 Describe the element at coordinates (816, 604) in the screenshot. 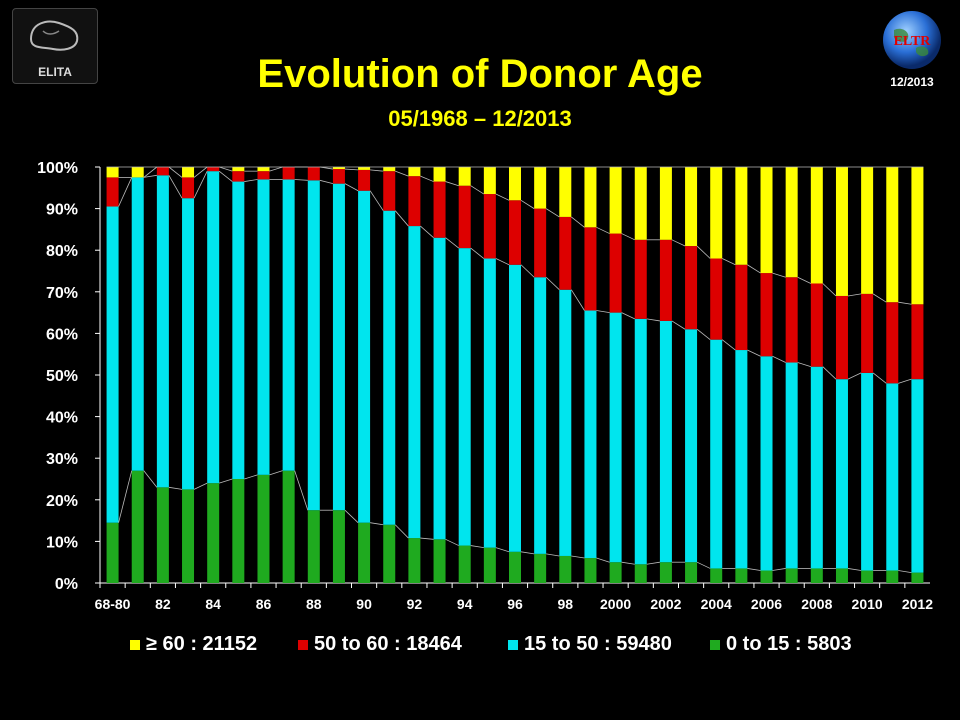

I see `x-tick-label: 2008` at that location.